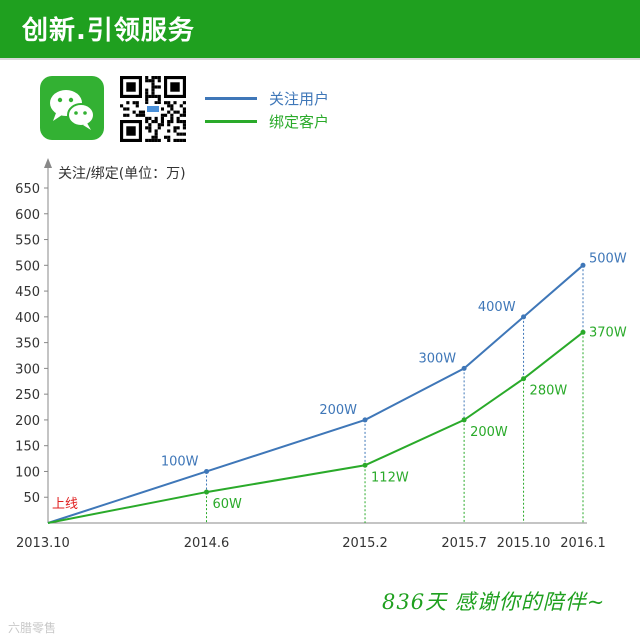 Image resolution: width=640 pixels, height=641 pixels. I want to click on watermark: 六腊零售, so click(32, 628).